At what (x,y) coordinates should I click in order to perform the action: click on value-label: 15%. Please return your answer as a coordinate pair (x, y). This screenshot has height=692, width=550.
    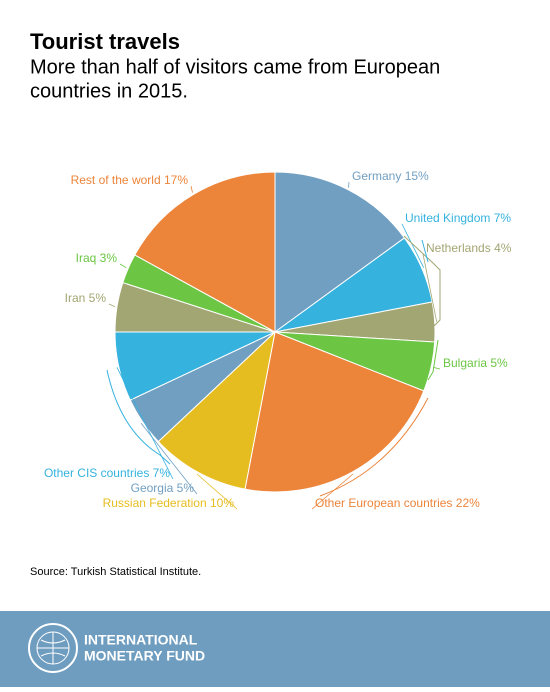
    Looking at the image, I should click on (417, 176).